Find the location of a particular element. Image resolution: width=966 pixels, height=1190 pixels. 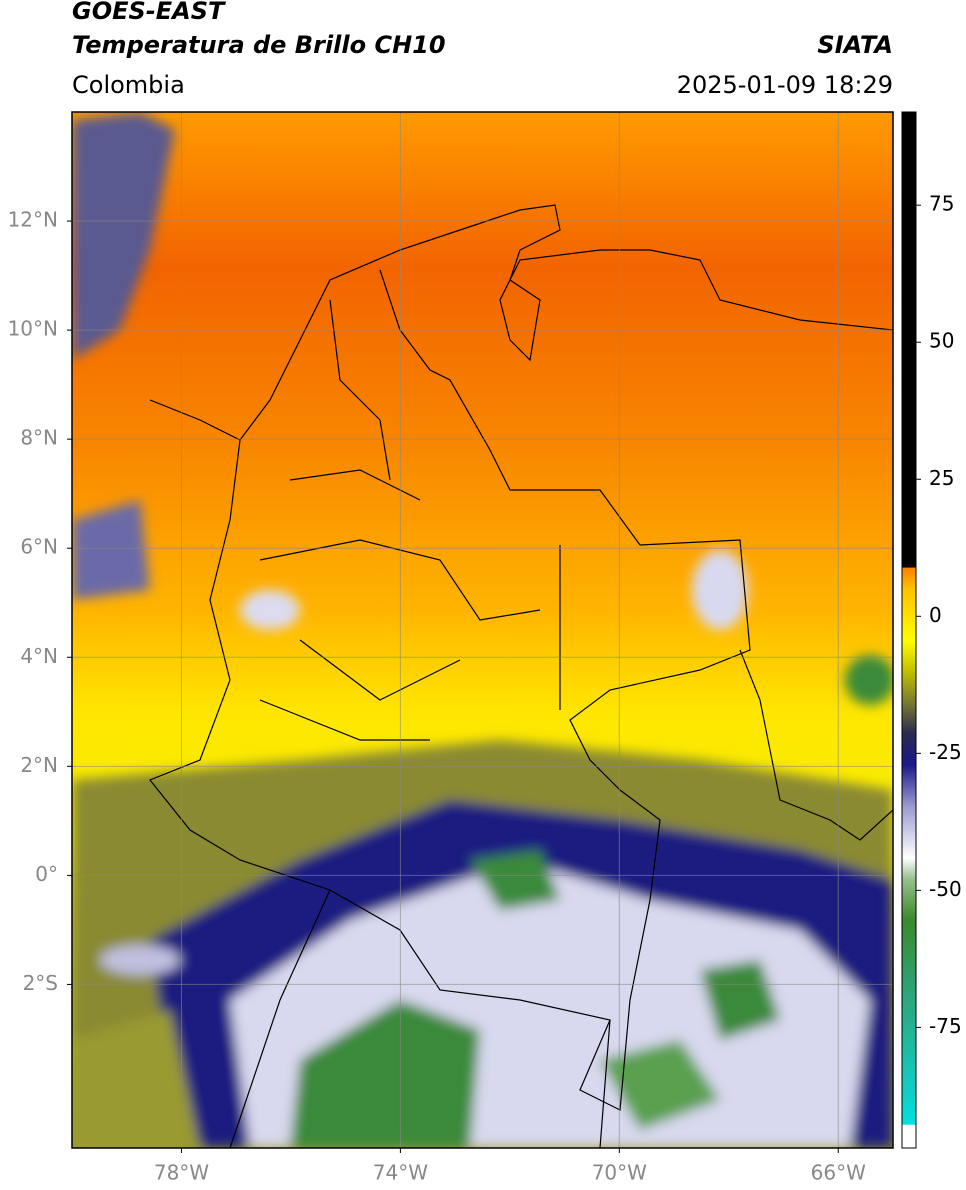

colorbar-tick-label: 50 is located at coordinates (941, 341).